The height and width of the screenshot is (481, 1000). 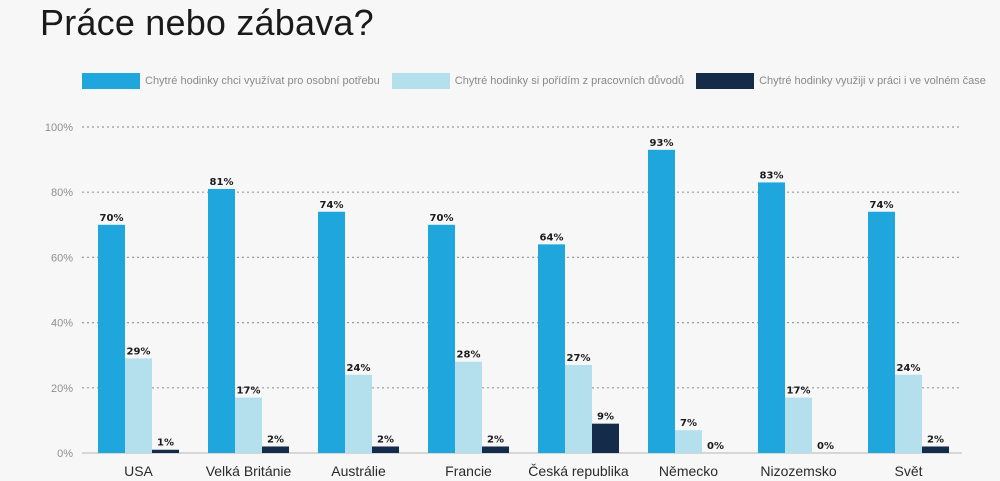 I want to click on category-label: Svět, so click(x=908, y=471).